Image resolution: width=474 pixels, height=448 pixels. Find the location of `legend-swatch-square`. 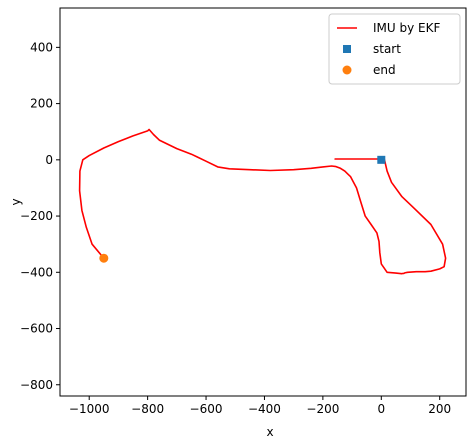

legend-swatch-square is located at coordinates (347, 49).